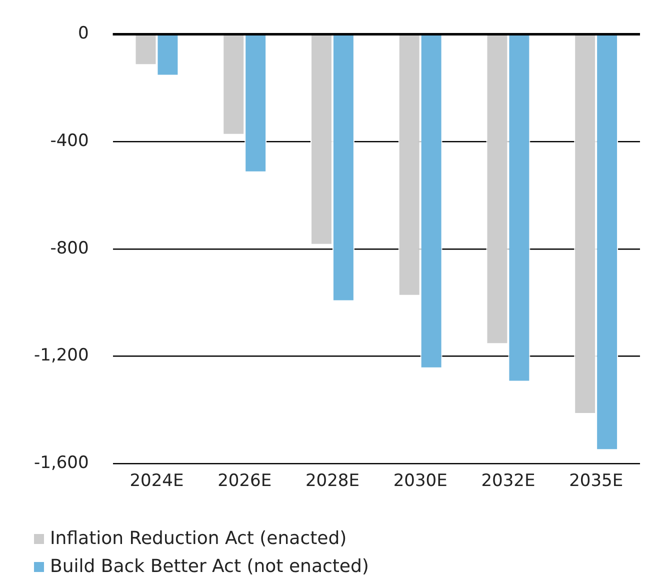 The image size is (648, 582). I want to click on x-tick-label: 2024E, so click(157, 481).